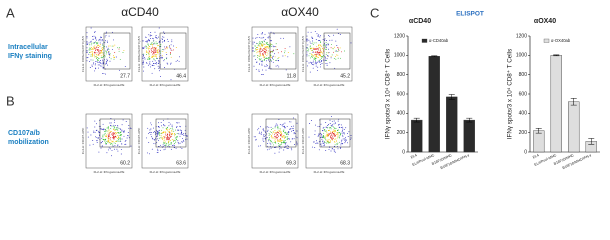 This screenshot has width=610, height=240. What do you see at coordinates (345, 76) in the screenshot?
I see `gate-percentage: 45.2` at bounding box center [345, 76].